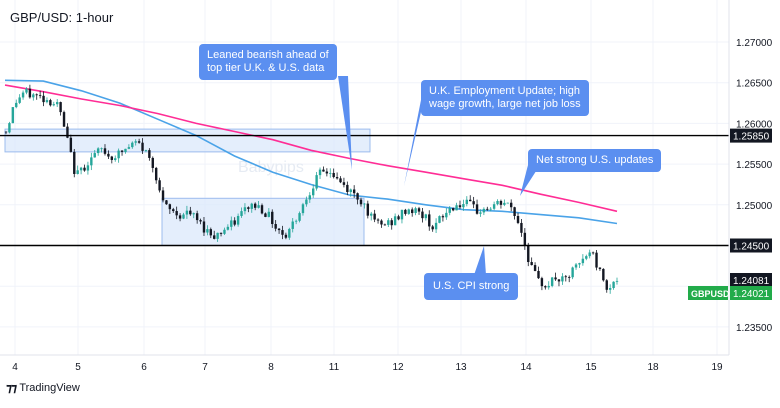 This screenshot has height=408, width=780. I want to click on svg-text: 1.24021, so click(751, 294).